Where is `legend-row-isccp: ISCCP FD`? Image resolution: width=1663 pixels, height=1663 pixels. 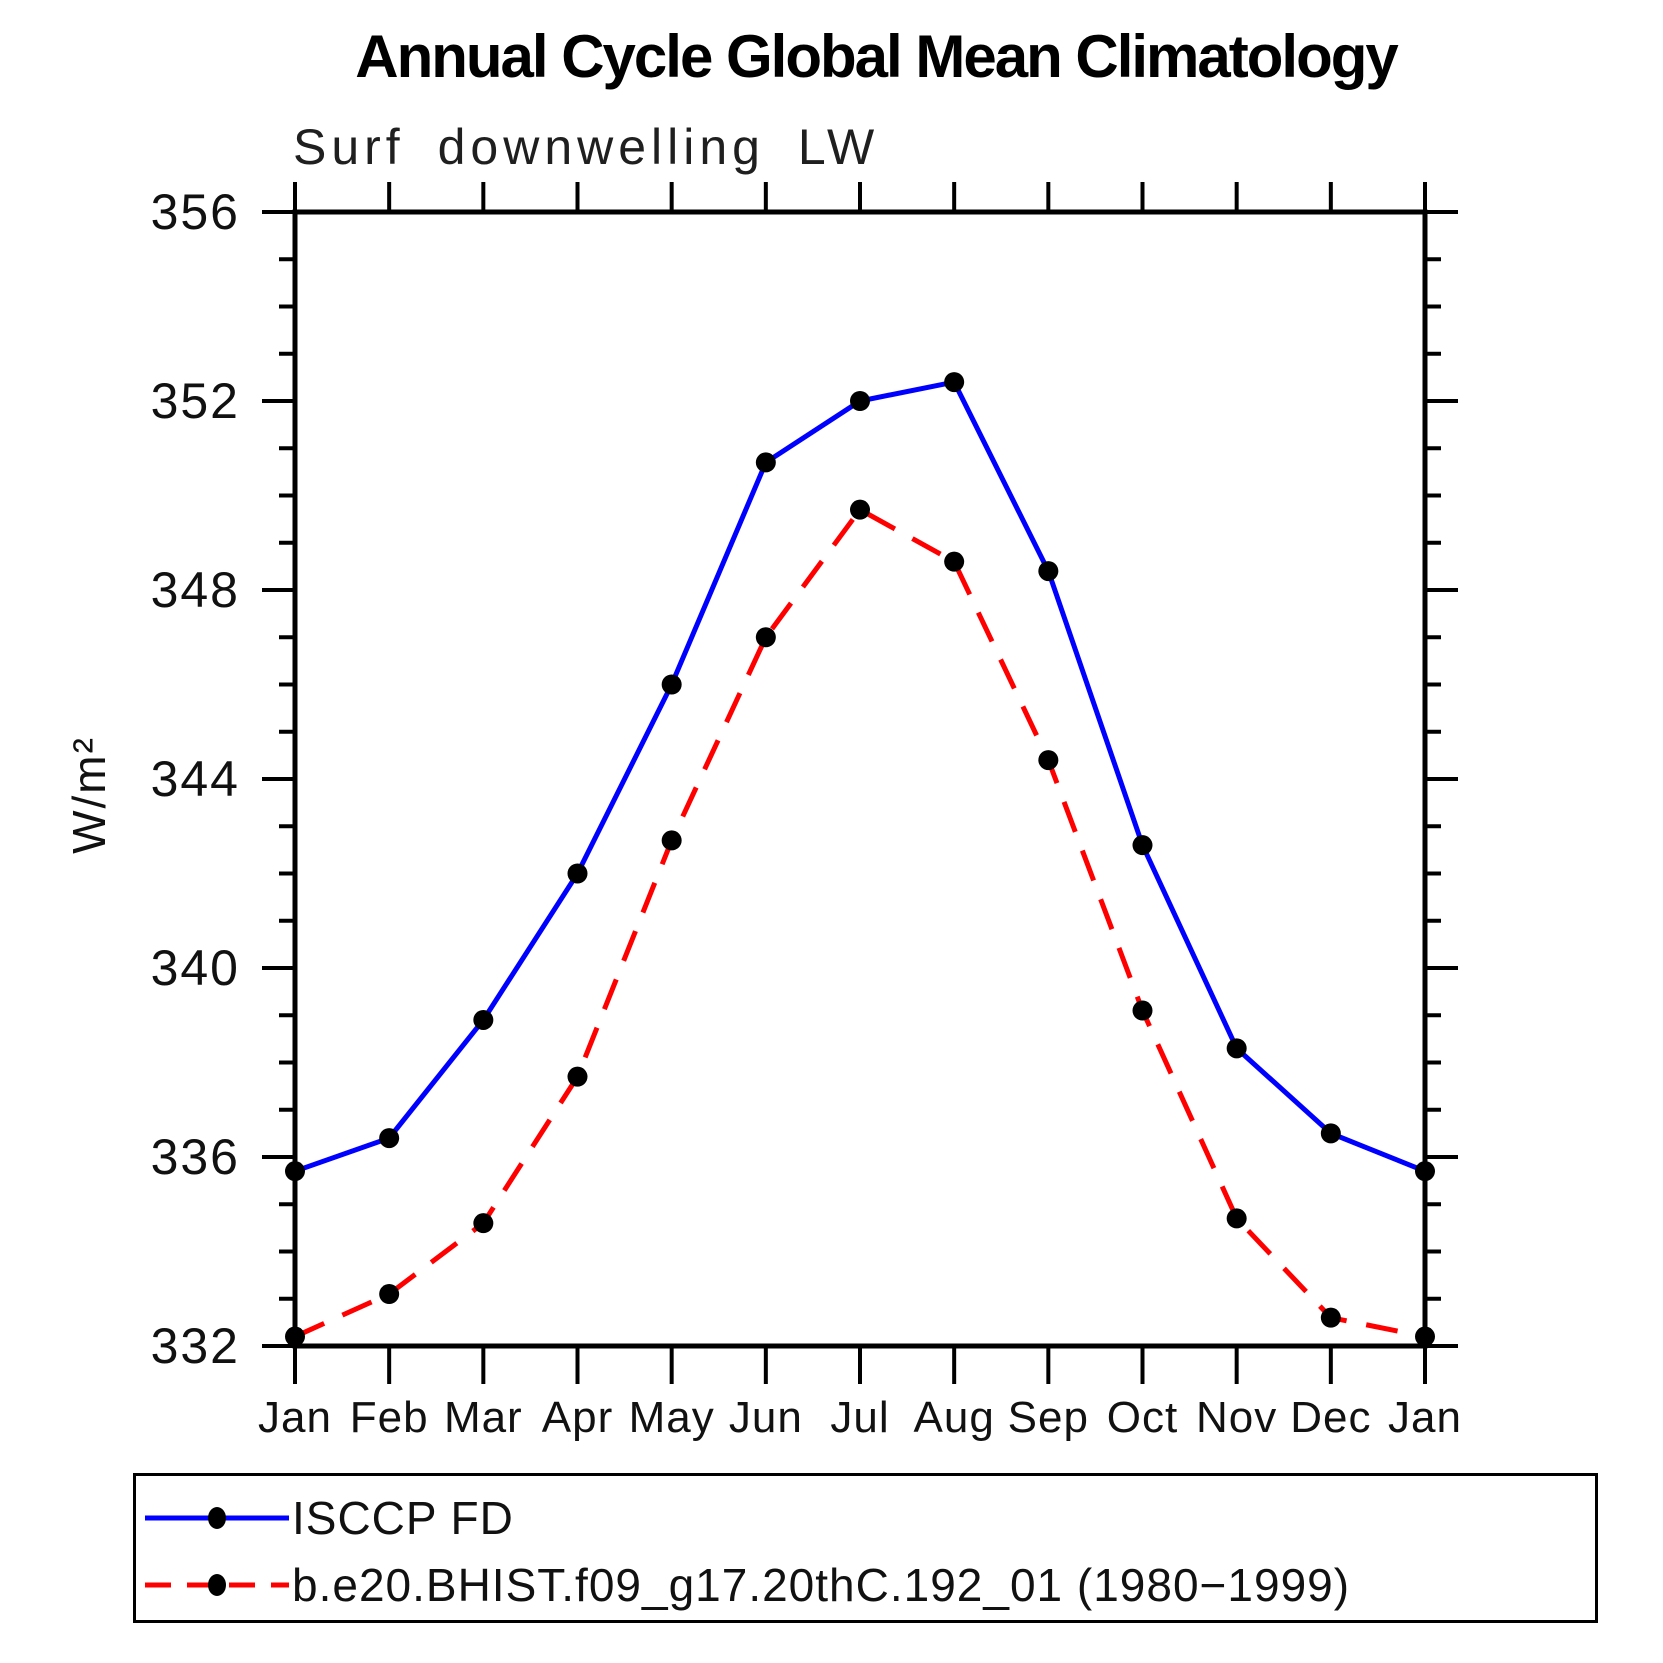 legend-row-isccp: ISCCP FD is located at coordinates (868, 1518).